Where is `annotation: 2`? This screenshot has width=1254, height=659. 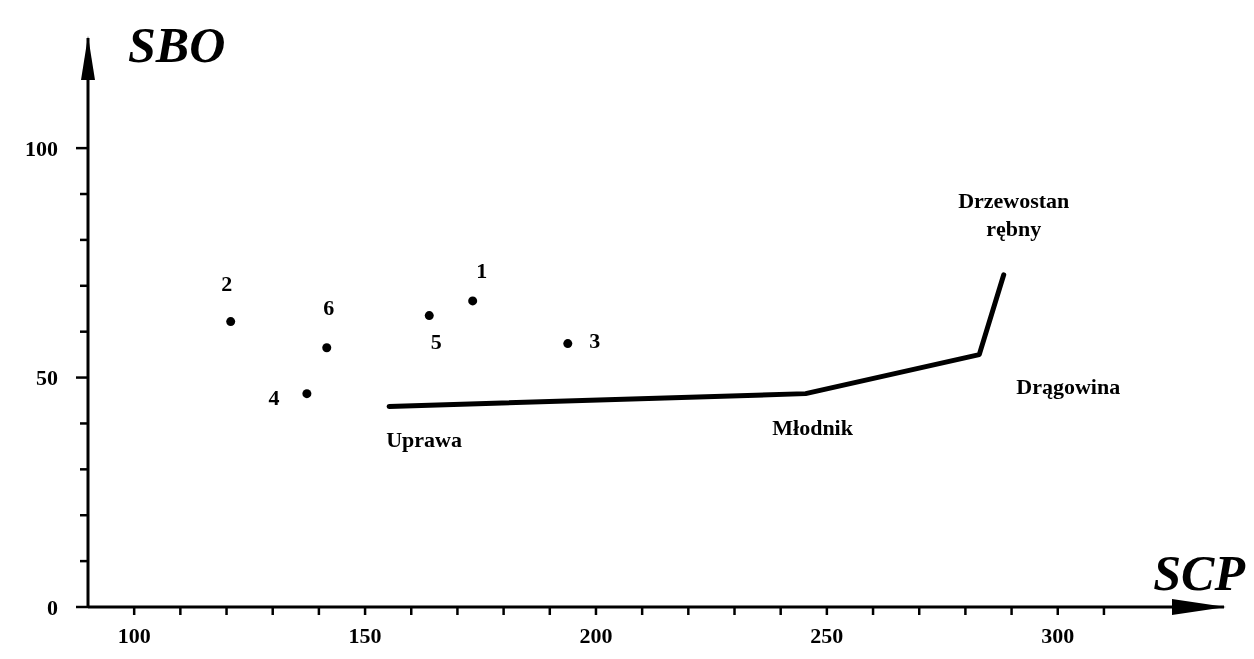
annotation: 2 is located at coordinates (227, 284).